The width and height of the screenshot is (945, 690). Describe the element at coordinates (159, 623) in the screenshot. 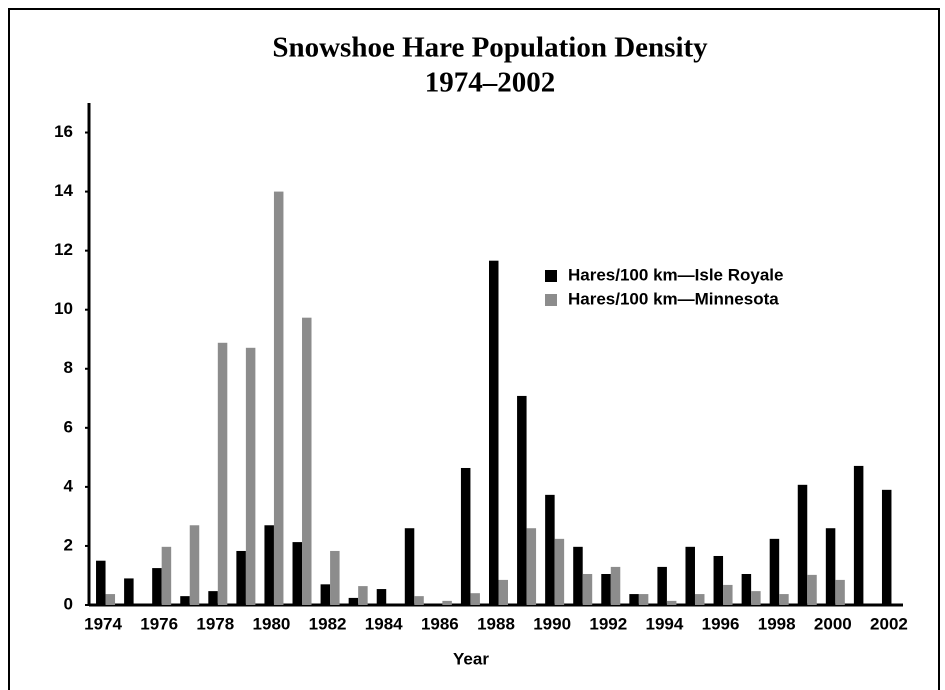

I see `x-tick-label: 1976` at that location.